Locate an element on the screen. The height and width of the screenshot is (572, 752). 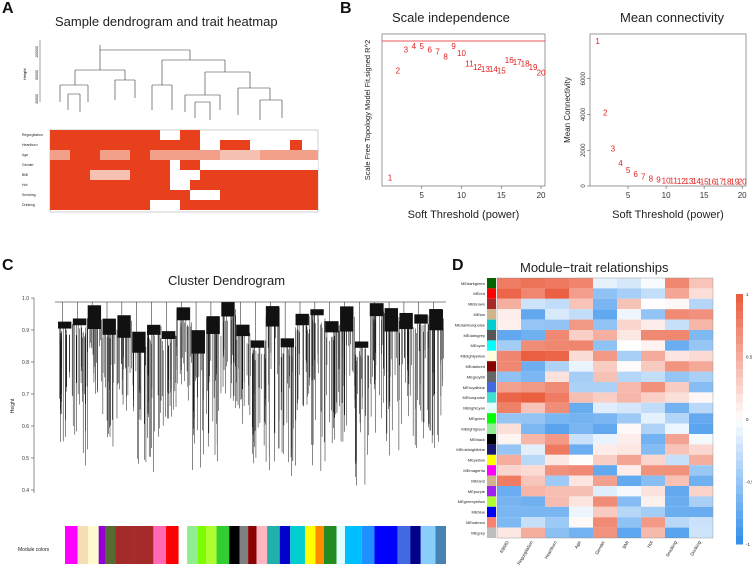
legend-tick: 0 is located at coordinates (747, 419).